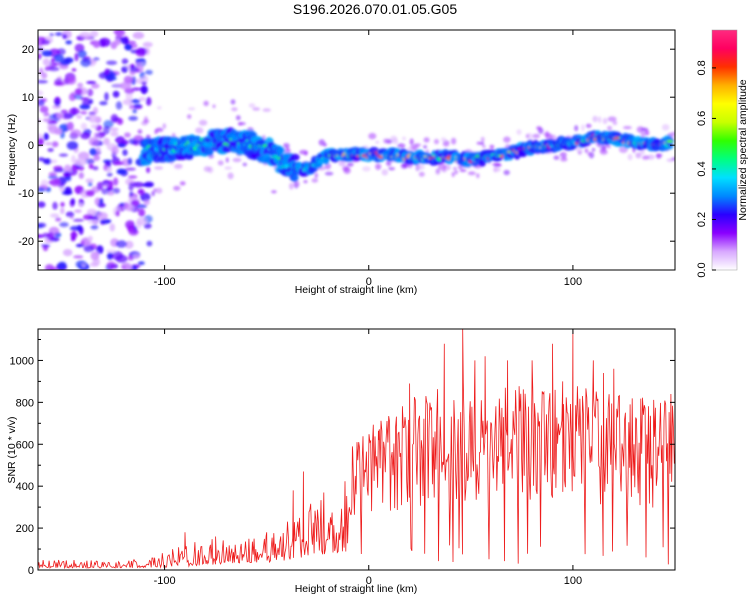  Describe the element at coordinates (25, 487) in the screenshot. I see `y-tick-label: 400` at that location.